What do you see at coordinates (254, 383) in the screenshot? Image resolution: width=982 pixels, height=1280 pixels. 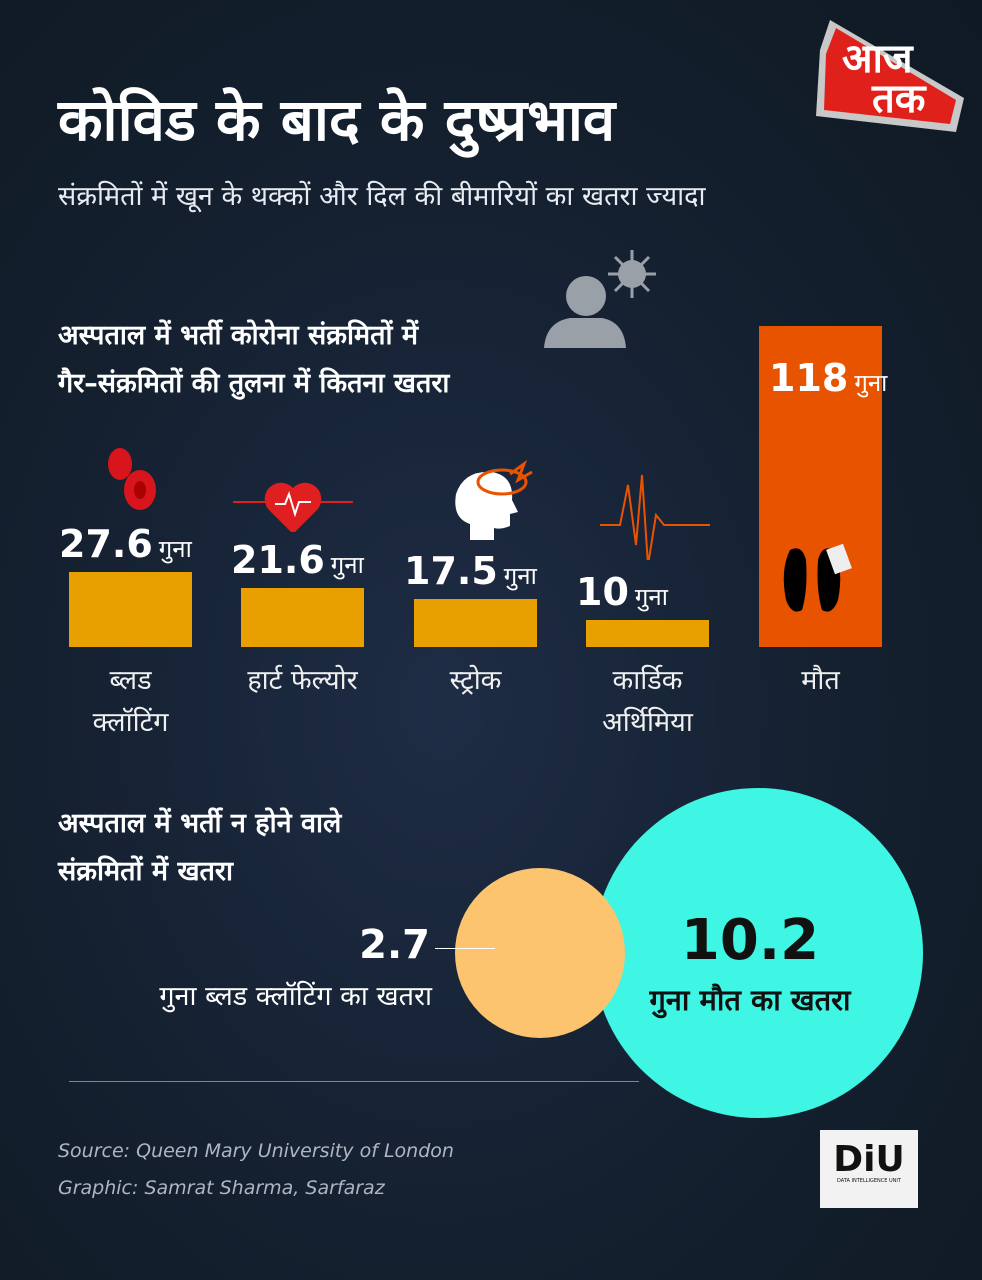 I see `section1-heading-line2: गैर–संक्रमितों की तुलना में कितना खतरा` at bounding box center [254, 383].